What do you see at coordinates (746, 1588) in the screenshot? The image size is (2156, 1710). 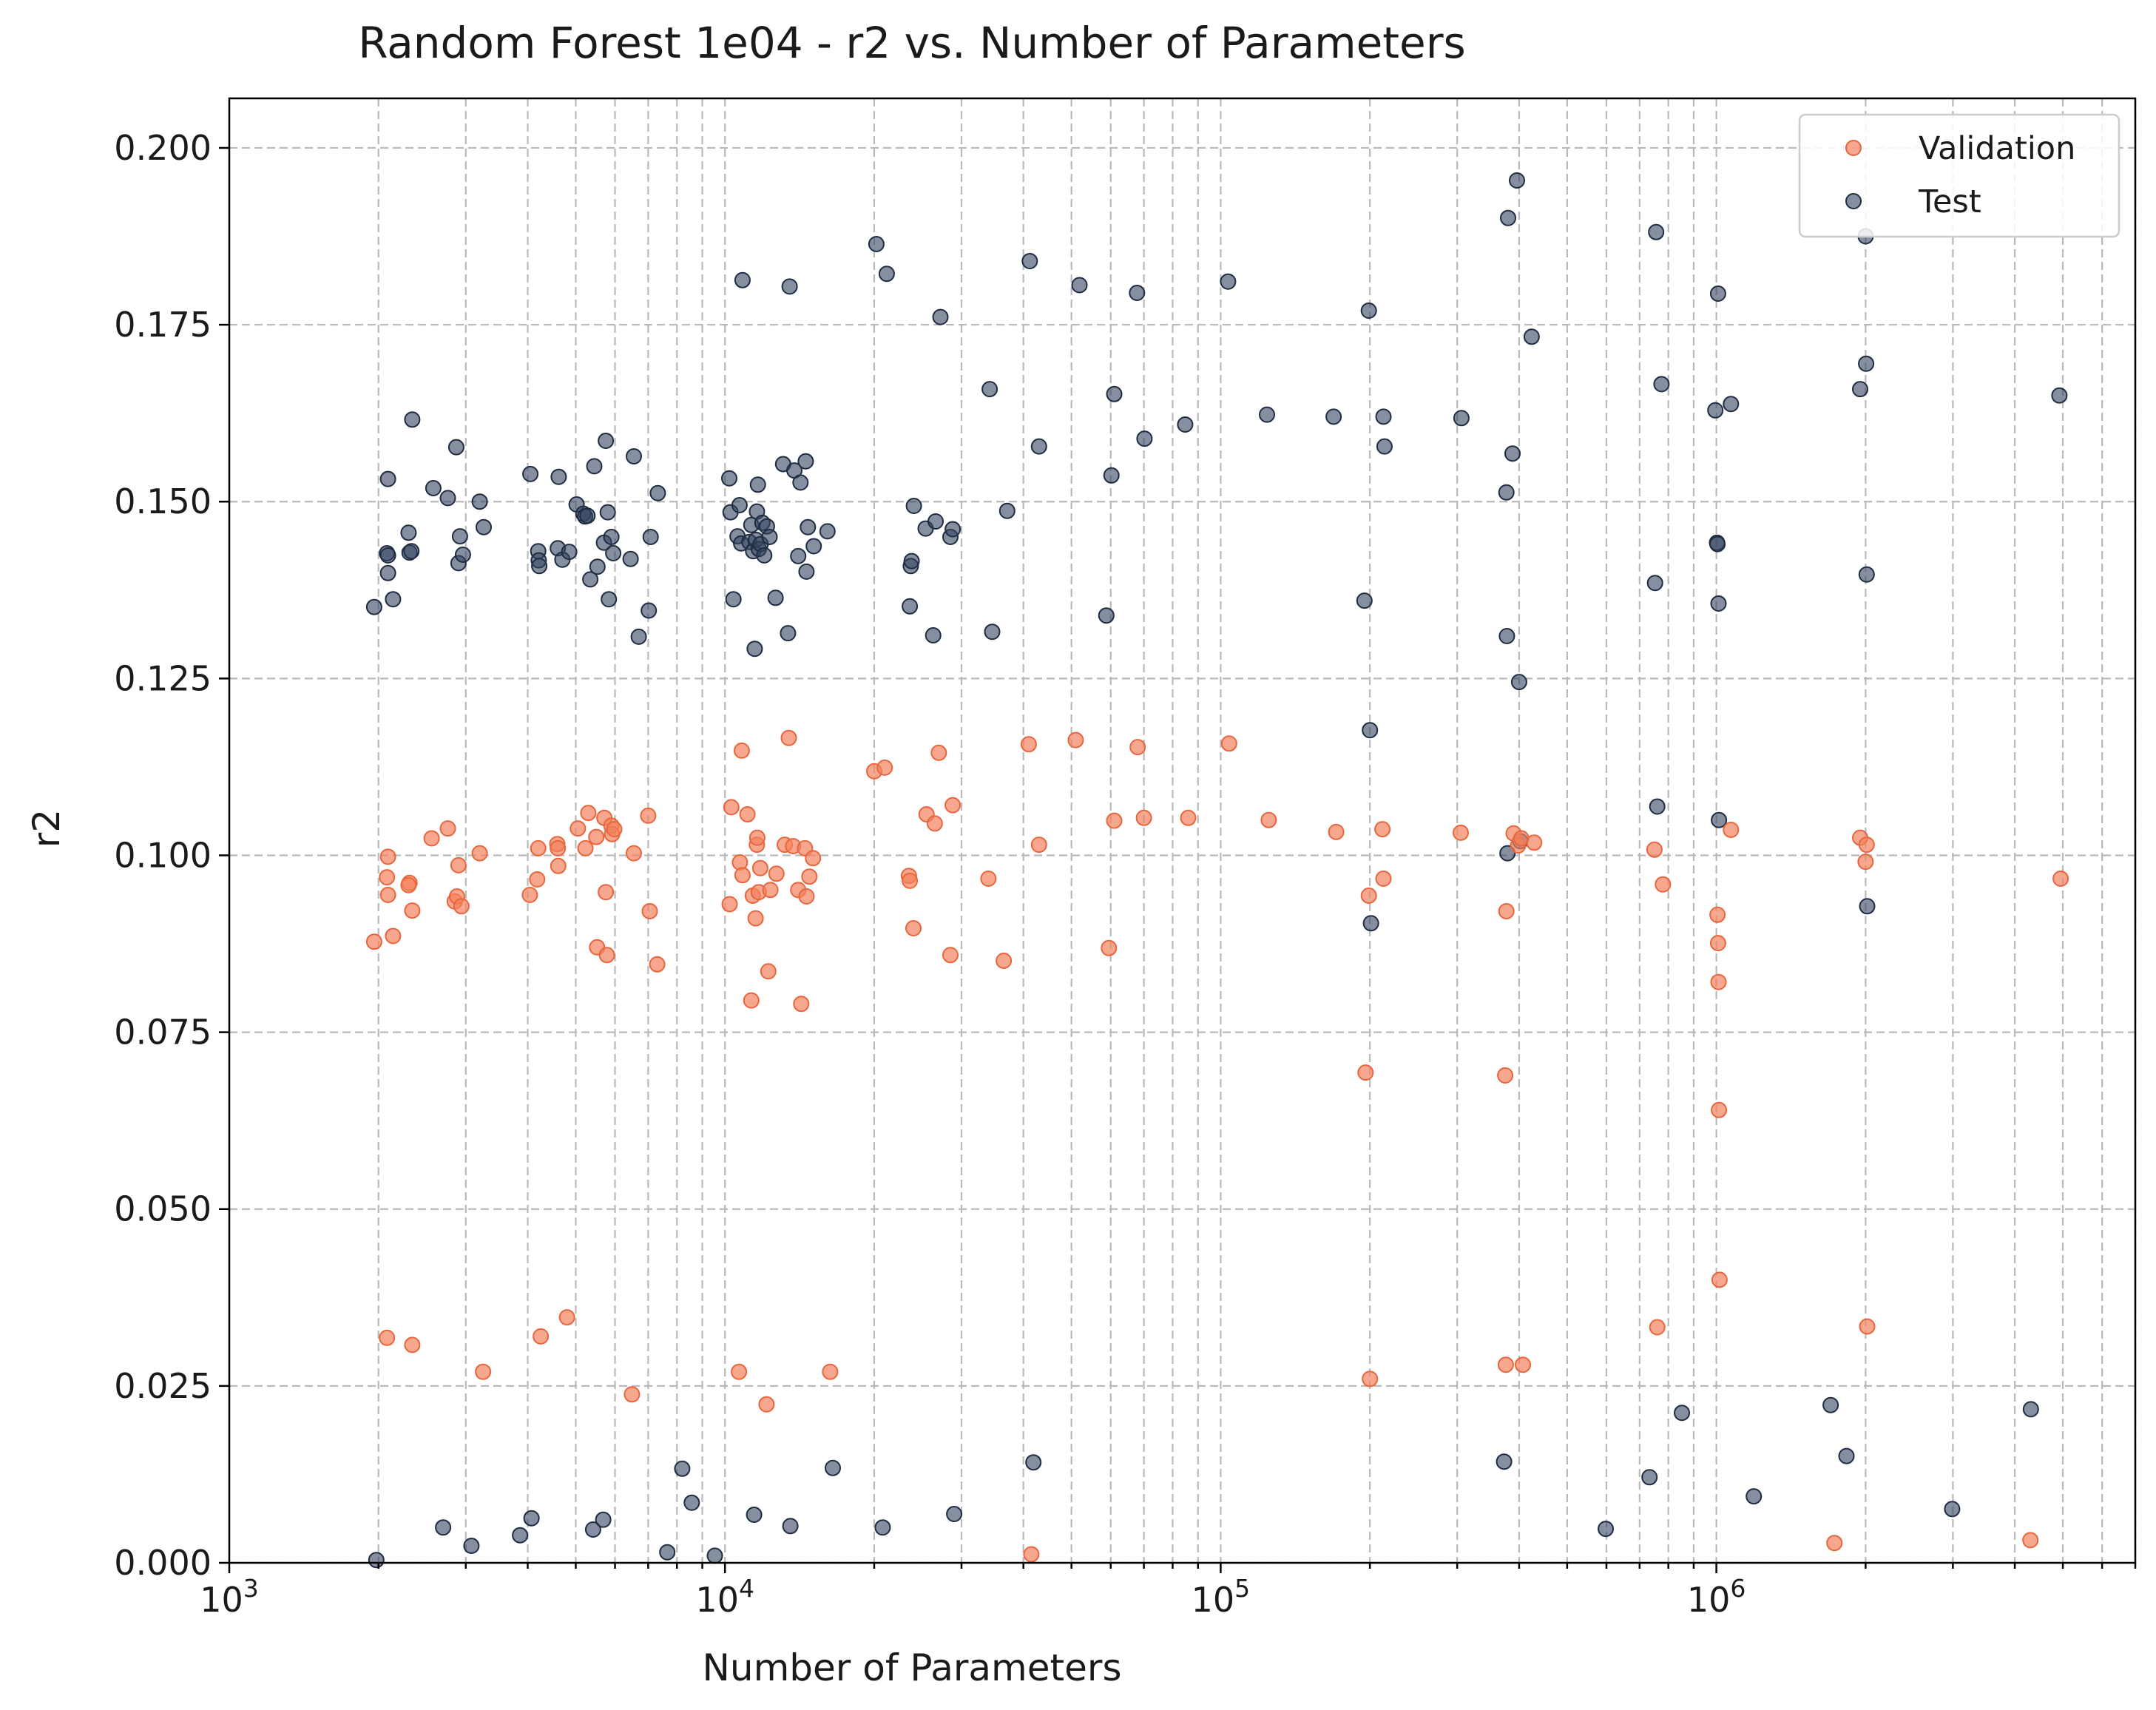 I see `x-tick-exponent: 4` at bounding box center [746, 1588].